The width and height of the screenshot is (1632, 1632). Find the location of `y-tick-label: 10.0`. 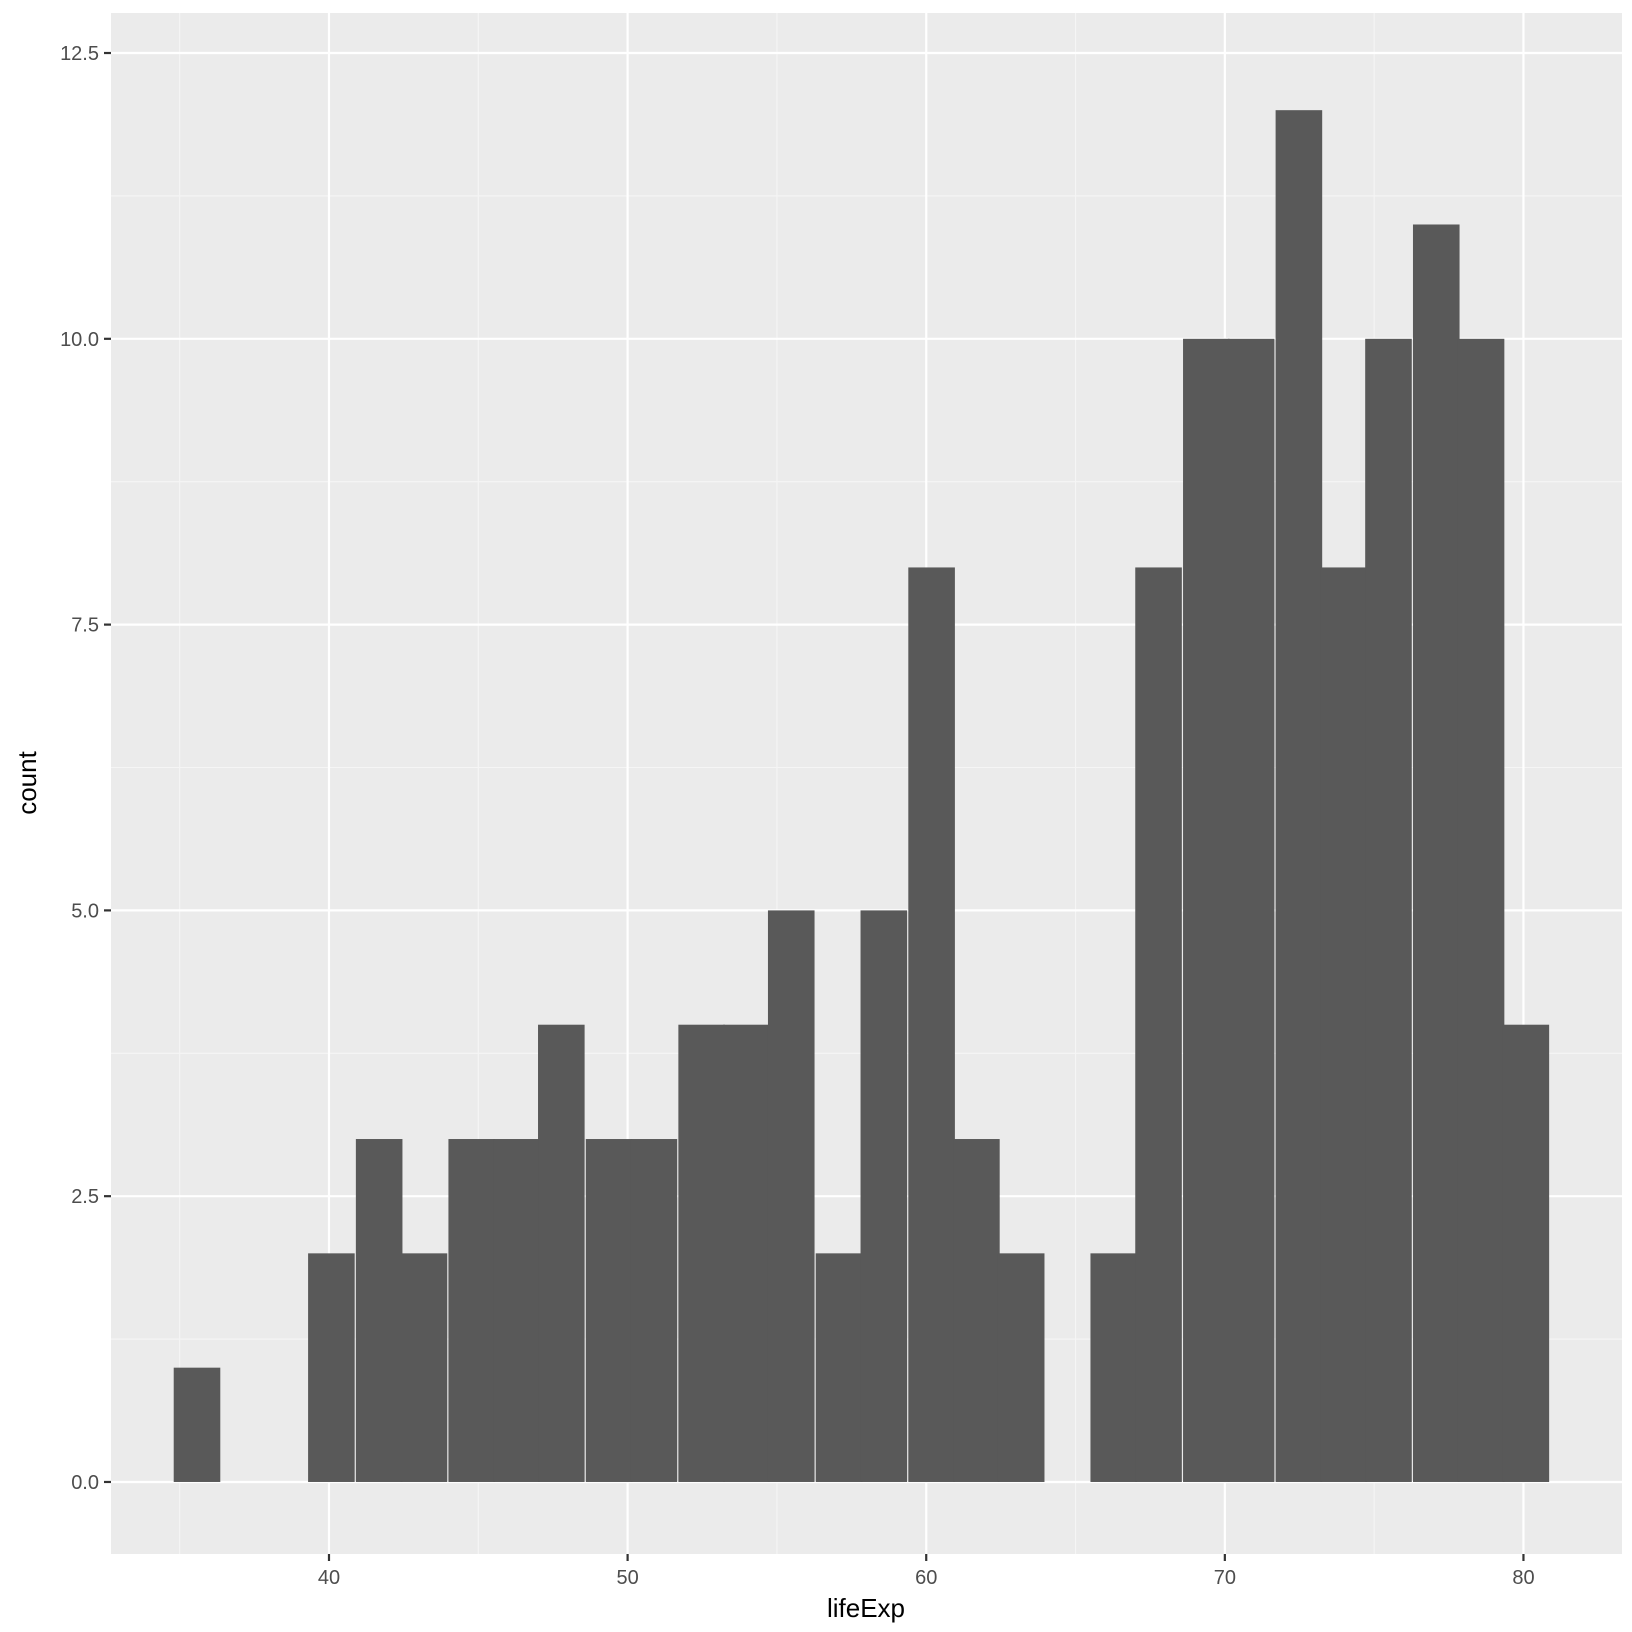

y-tick-label: 10.0 is located at coordinates (79, 340).